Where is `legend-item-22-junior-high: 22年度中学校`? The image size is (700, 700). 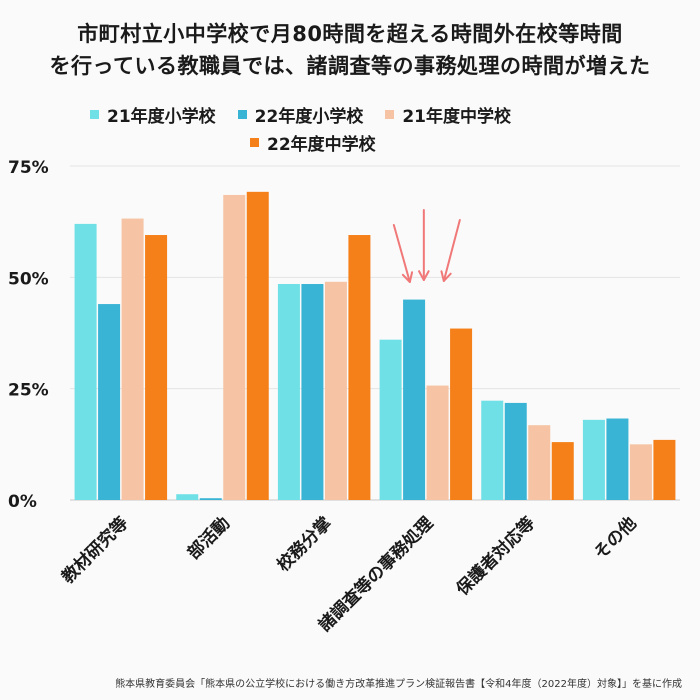
legend-item-22-junior-high: 22年度中学校 is located at coordinates (313, 142).